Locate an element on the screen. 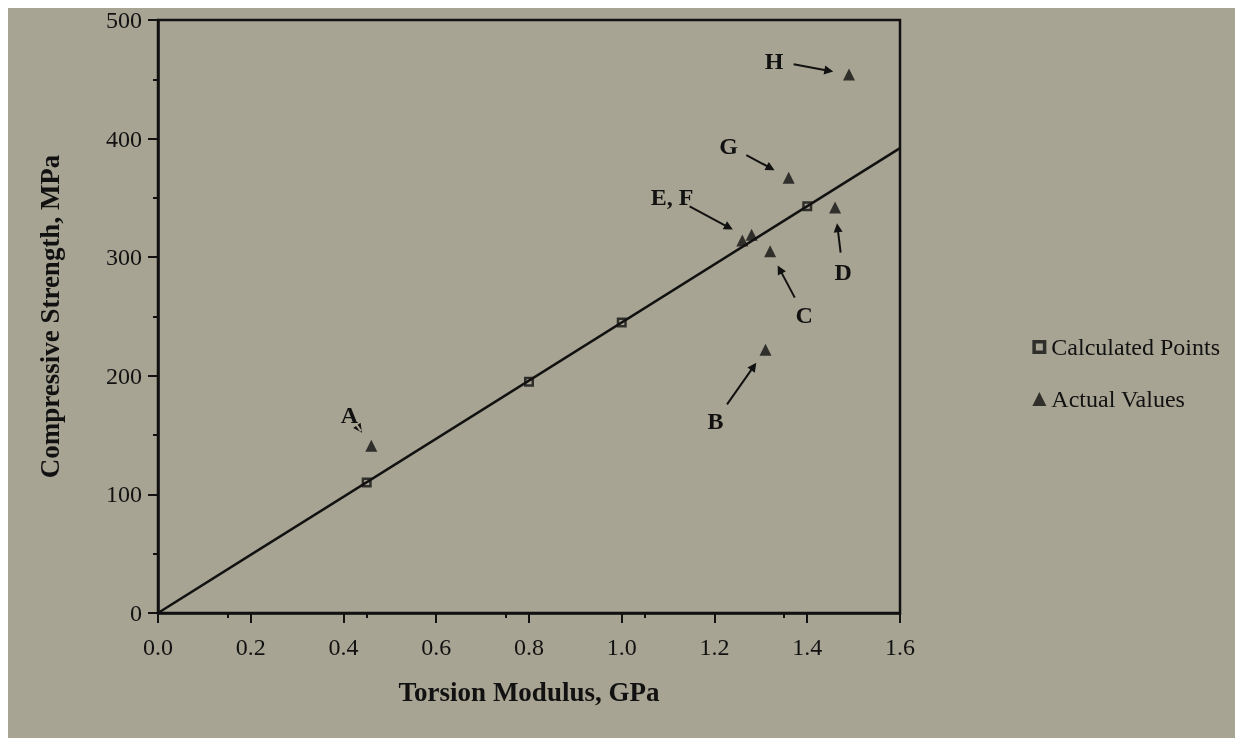 The width and height of the screenshot is (1243, 746). x-tick-label: 0.2 is located at coordinates (250, 647).